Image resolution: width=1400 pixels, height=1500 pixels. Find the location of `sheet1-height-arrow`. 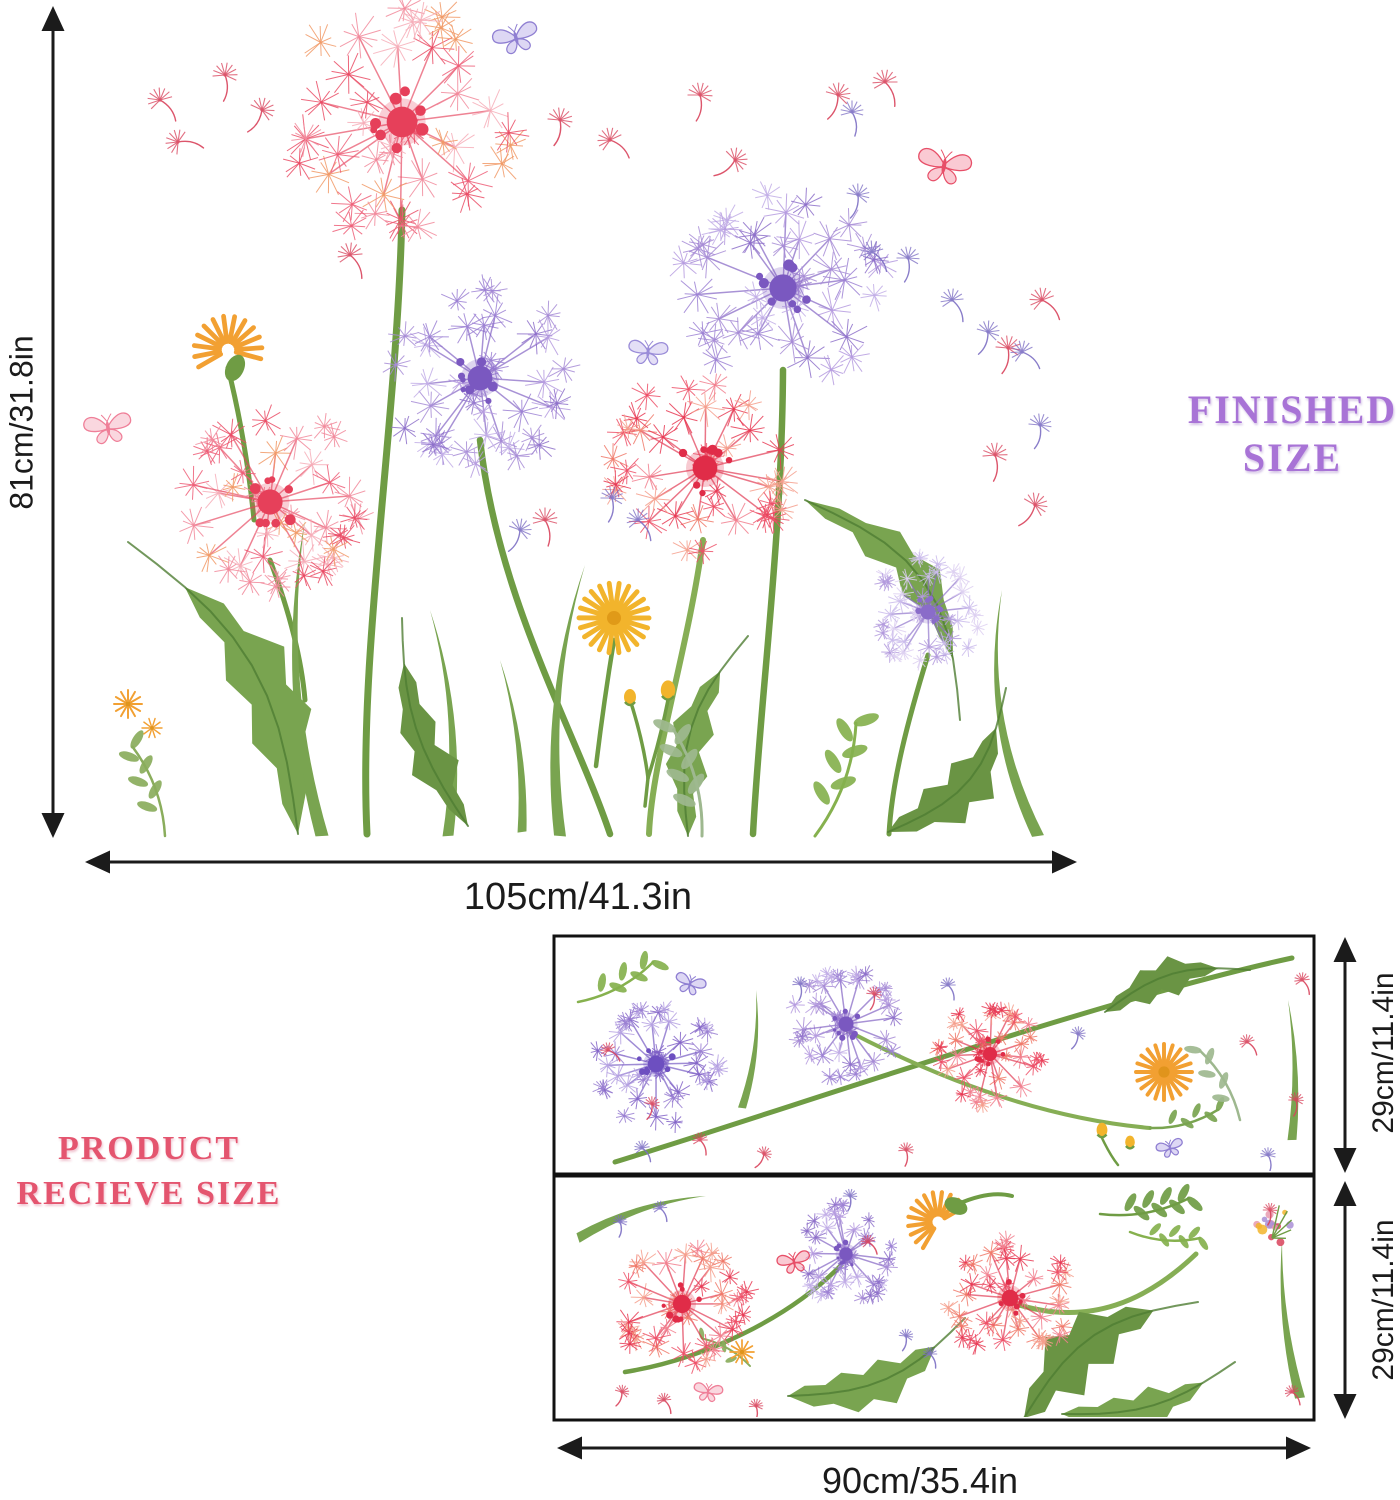

sheet1-height-arrow is located at coordinates (1345, 1055).